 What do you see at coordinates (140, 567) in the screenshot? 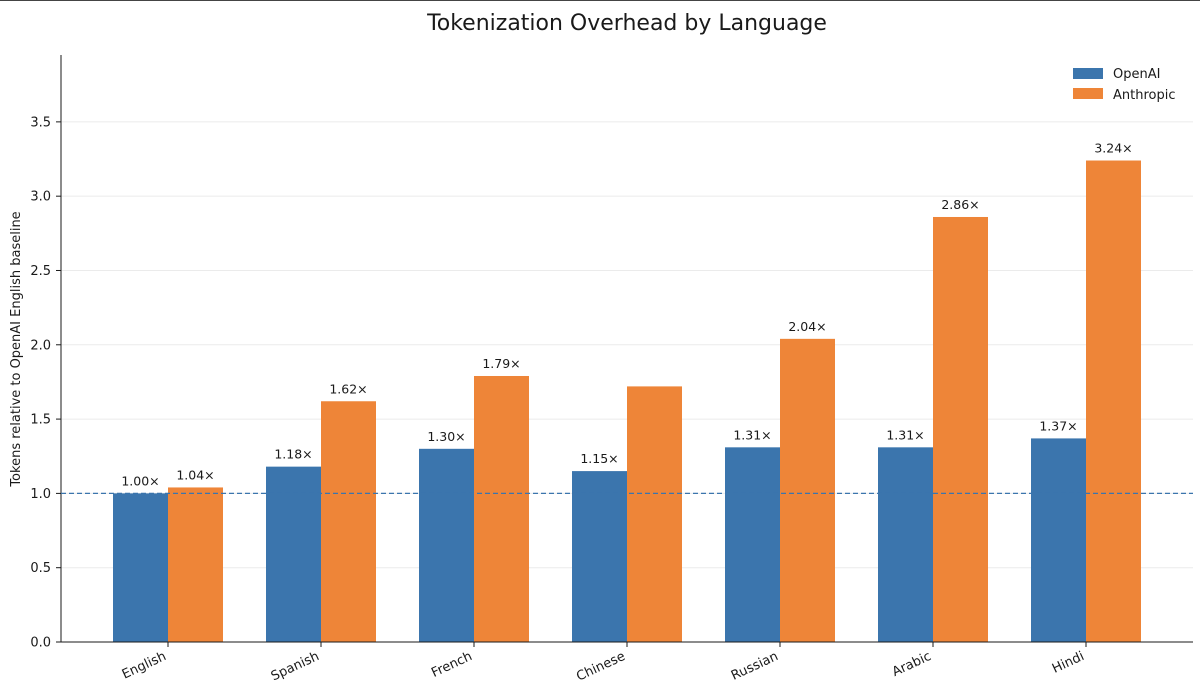
I see `bar-openai-english` at bounding box center [140, 567].